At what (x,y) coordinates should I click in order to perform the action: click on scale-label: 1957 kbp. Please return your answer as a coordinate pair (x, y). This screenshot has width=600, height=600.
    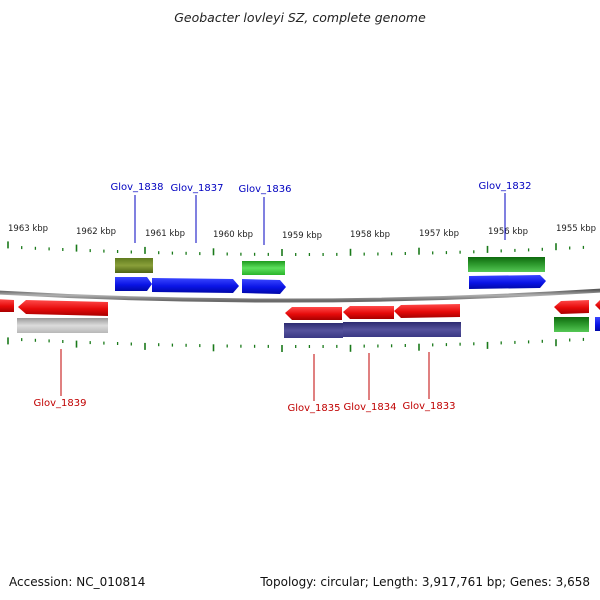
    Looking at the image, I should click on (439, 234).